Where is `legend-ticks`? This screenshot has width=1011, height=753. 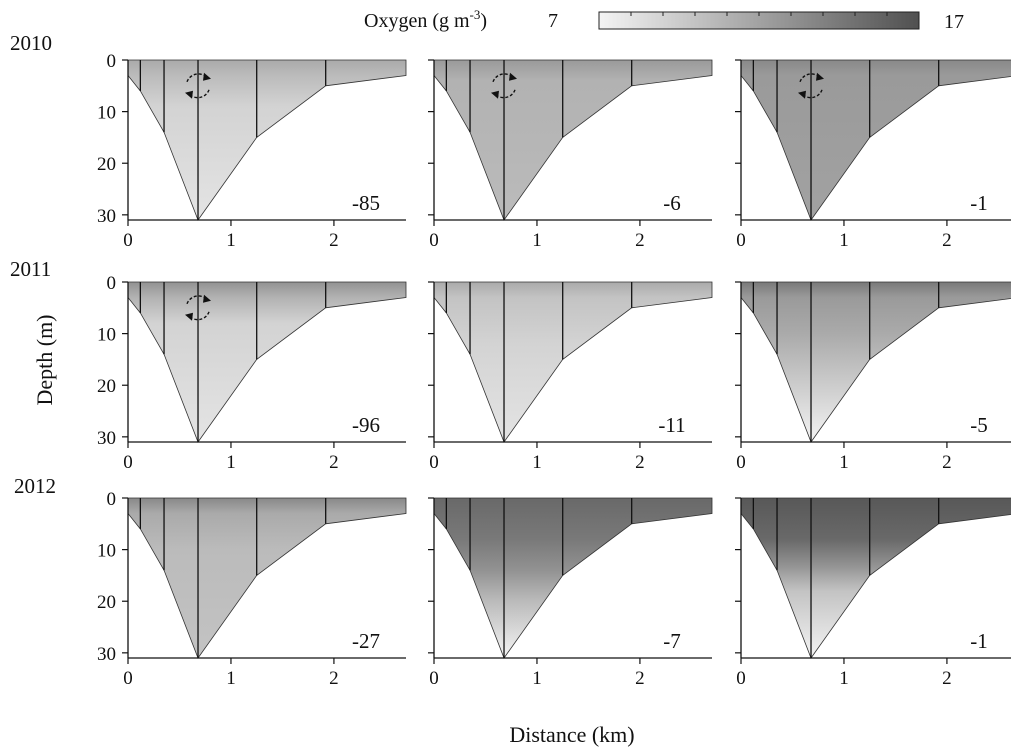 legend-ticks is located at coordinates (759, 14).